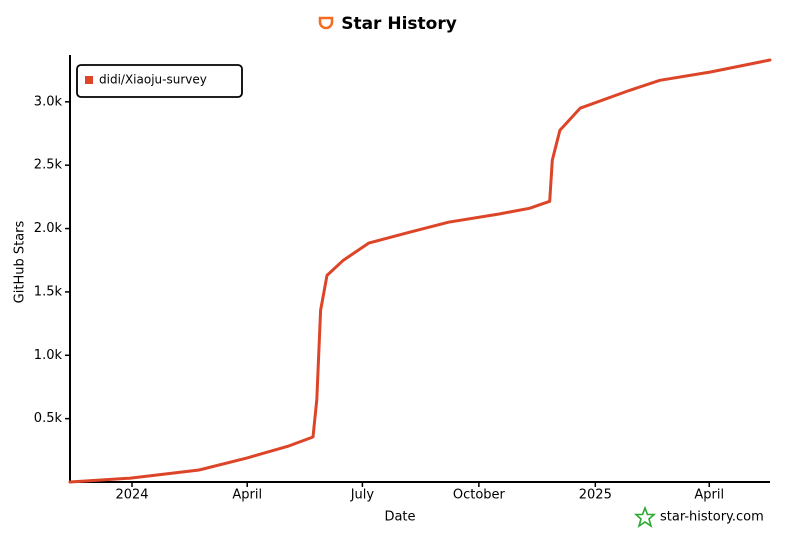  Describe the element at coordinates (362, 495) in the screenshot. I see `x-tick-label: July` at that location.